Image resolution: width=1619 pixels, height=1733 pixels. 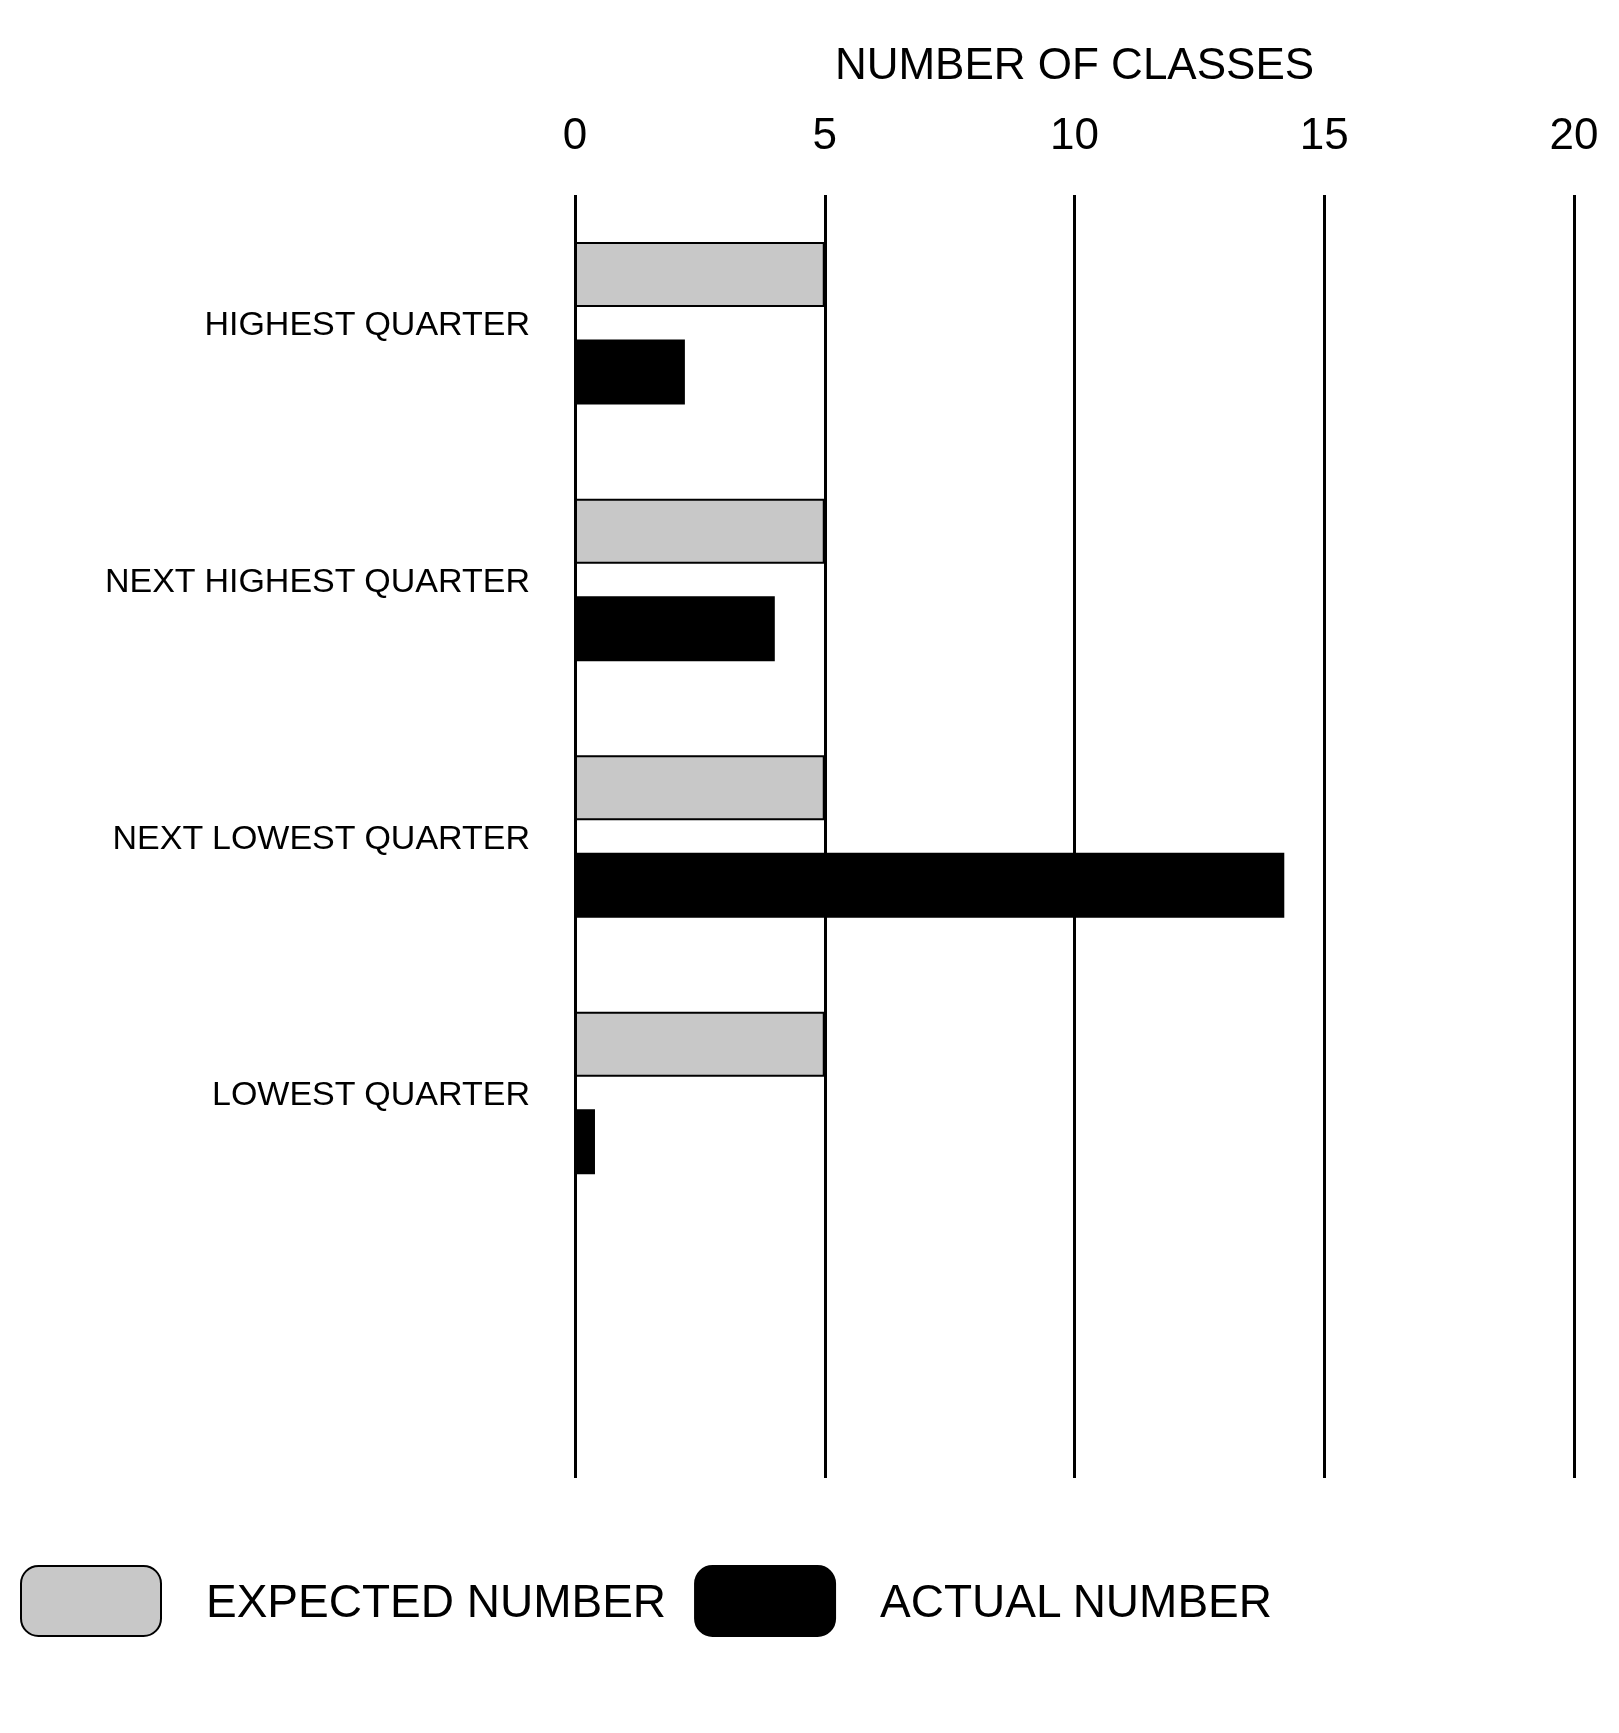 What do you see at coordinates (1574, 133) in the screenshot?
I see `x-tick-label: 20` at bounding box center [1574, 133].